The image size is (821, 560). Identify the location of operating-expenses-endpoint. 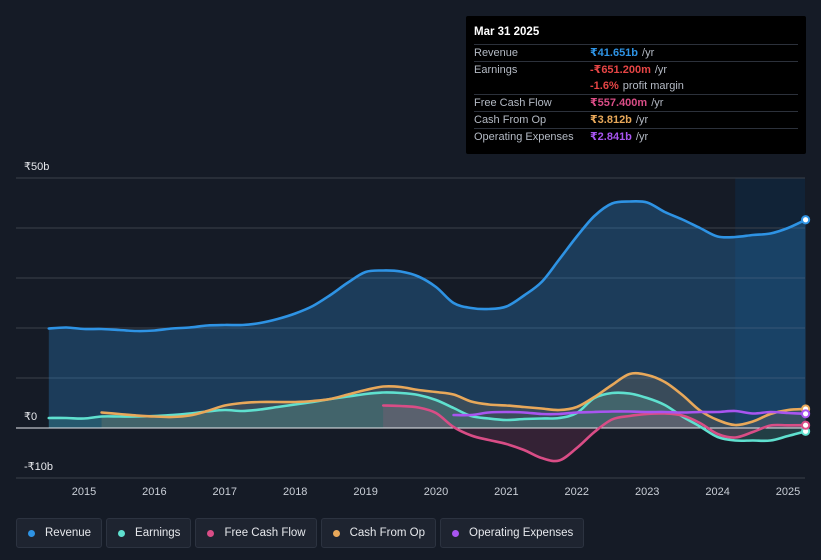
(806, 414).